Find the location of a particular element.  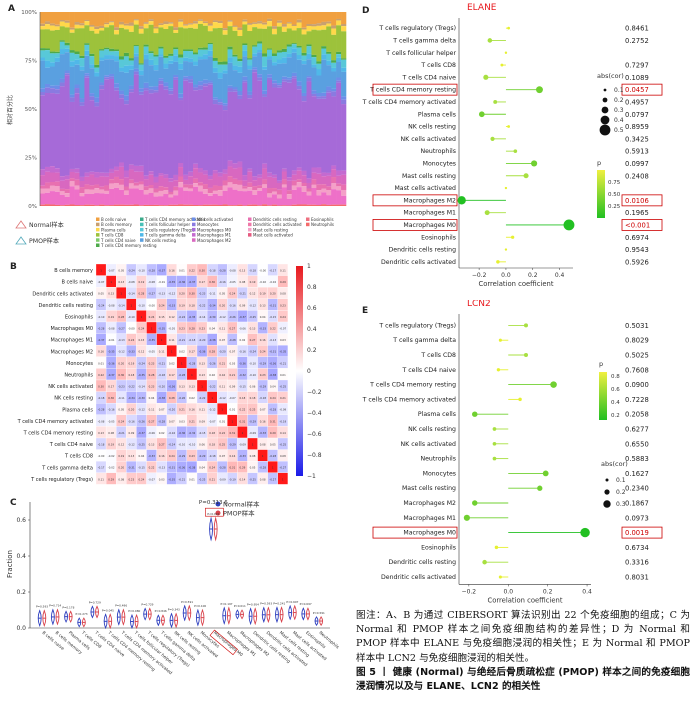

heatmap-row-label: Plasma cells is located at coordinates (77, 410).